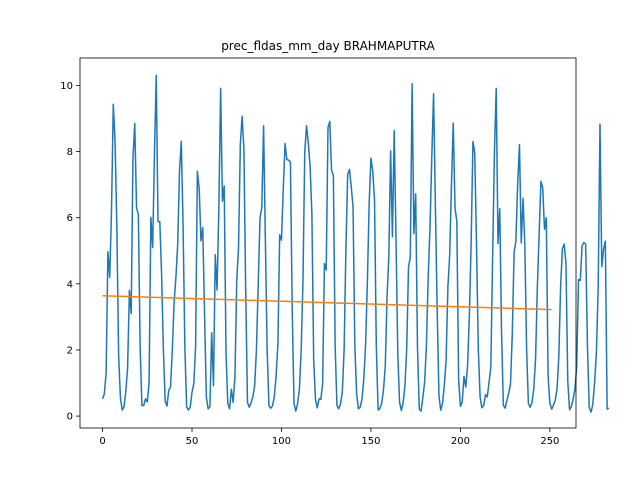 The image size is (640, 480). I want to click on y-axis: 0 2 4 6 8 10, so click(70, 252).